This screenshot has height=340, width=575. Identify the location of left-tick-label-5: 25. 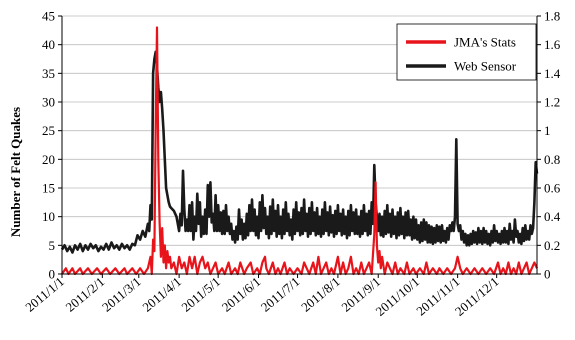
(48, 130).